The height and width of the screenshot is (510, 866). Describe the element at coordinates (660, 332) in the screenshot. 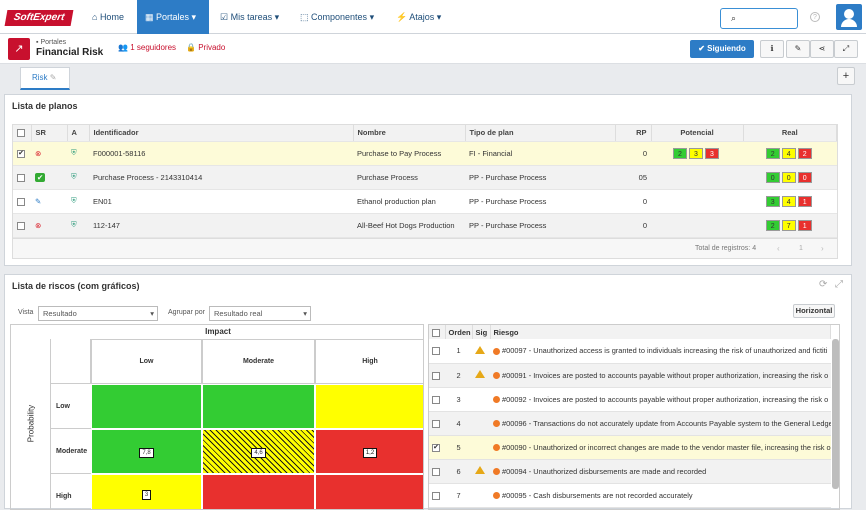

I see `col-riesgo: Riesgo` at that location.